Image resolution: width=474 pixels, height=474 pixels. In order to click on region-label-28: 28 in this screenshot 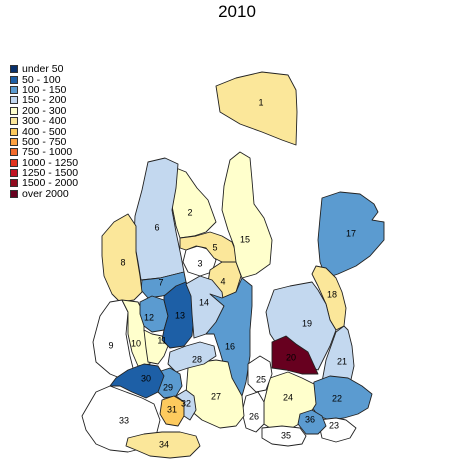, I will do `click(197, 359)`.